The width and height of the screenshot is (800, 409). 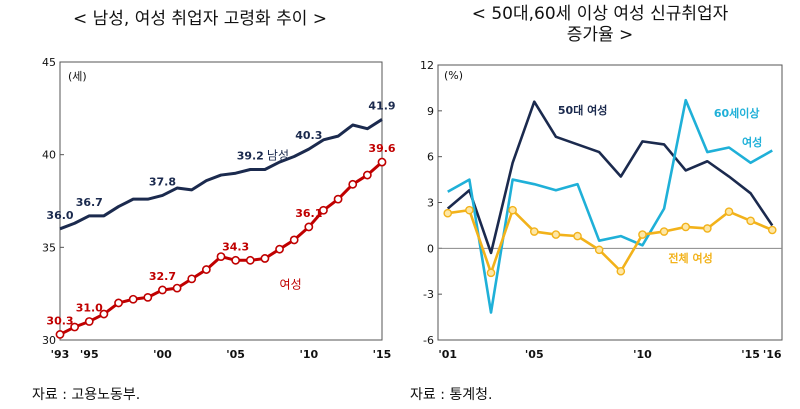 What do you see at coordinates (427, 65) in the screenshot?
I see `right-y-tick-label: 12` at bounding box center [427, 65].